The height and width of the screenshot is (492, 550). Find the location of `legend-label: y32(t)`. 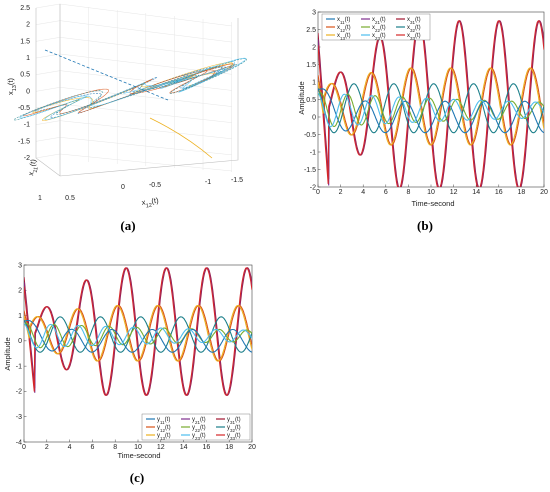

legend-label: y32(t) is located at coordinates (234, 429).